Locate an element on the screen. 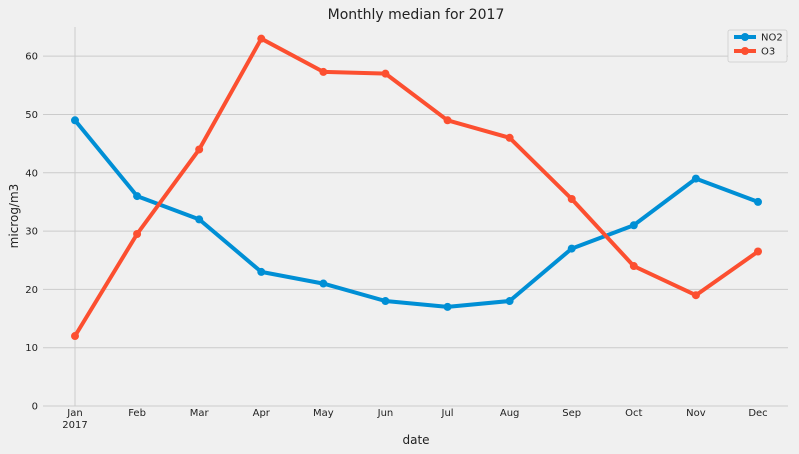 This screenshot has width=799, height=454. x-tick-label: Jan is located at coordinates (74, 413).